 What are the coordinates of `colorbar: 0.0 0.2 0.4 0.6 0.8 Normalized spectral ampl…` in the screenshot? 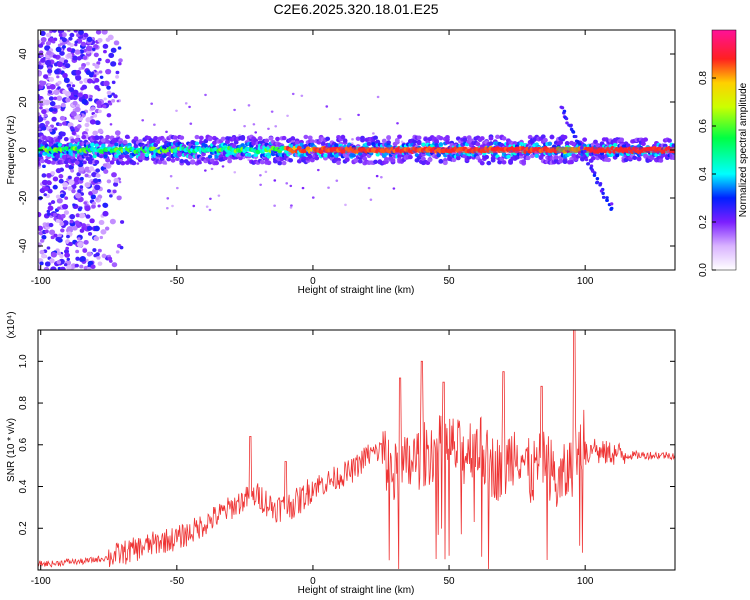 It's located at (723, 153).